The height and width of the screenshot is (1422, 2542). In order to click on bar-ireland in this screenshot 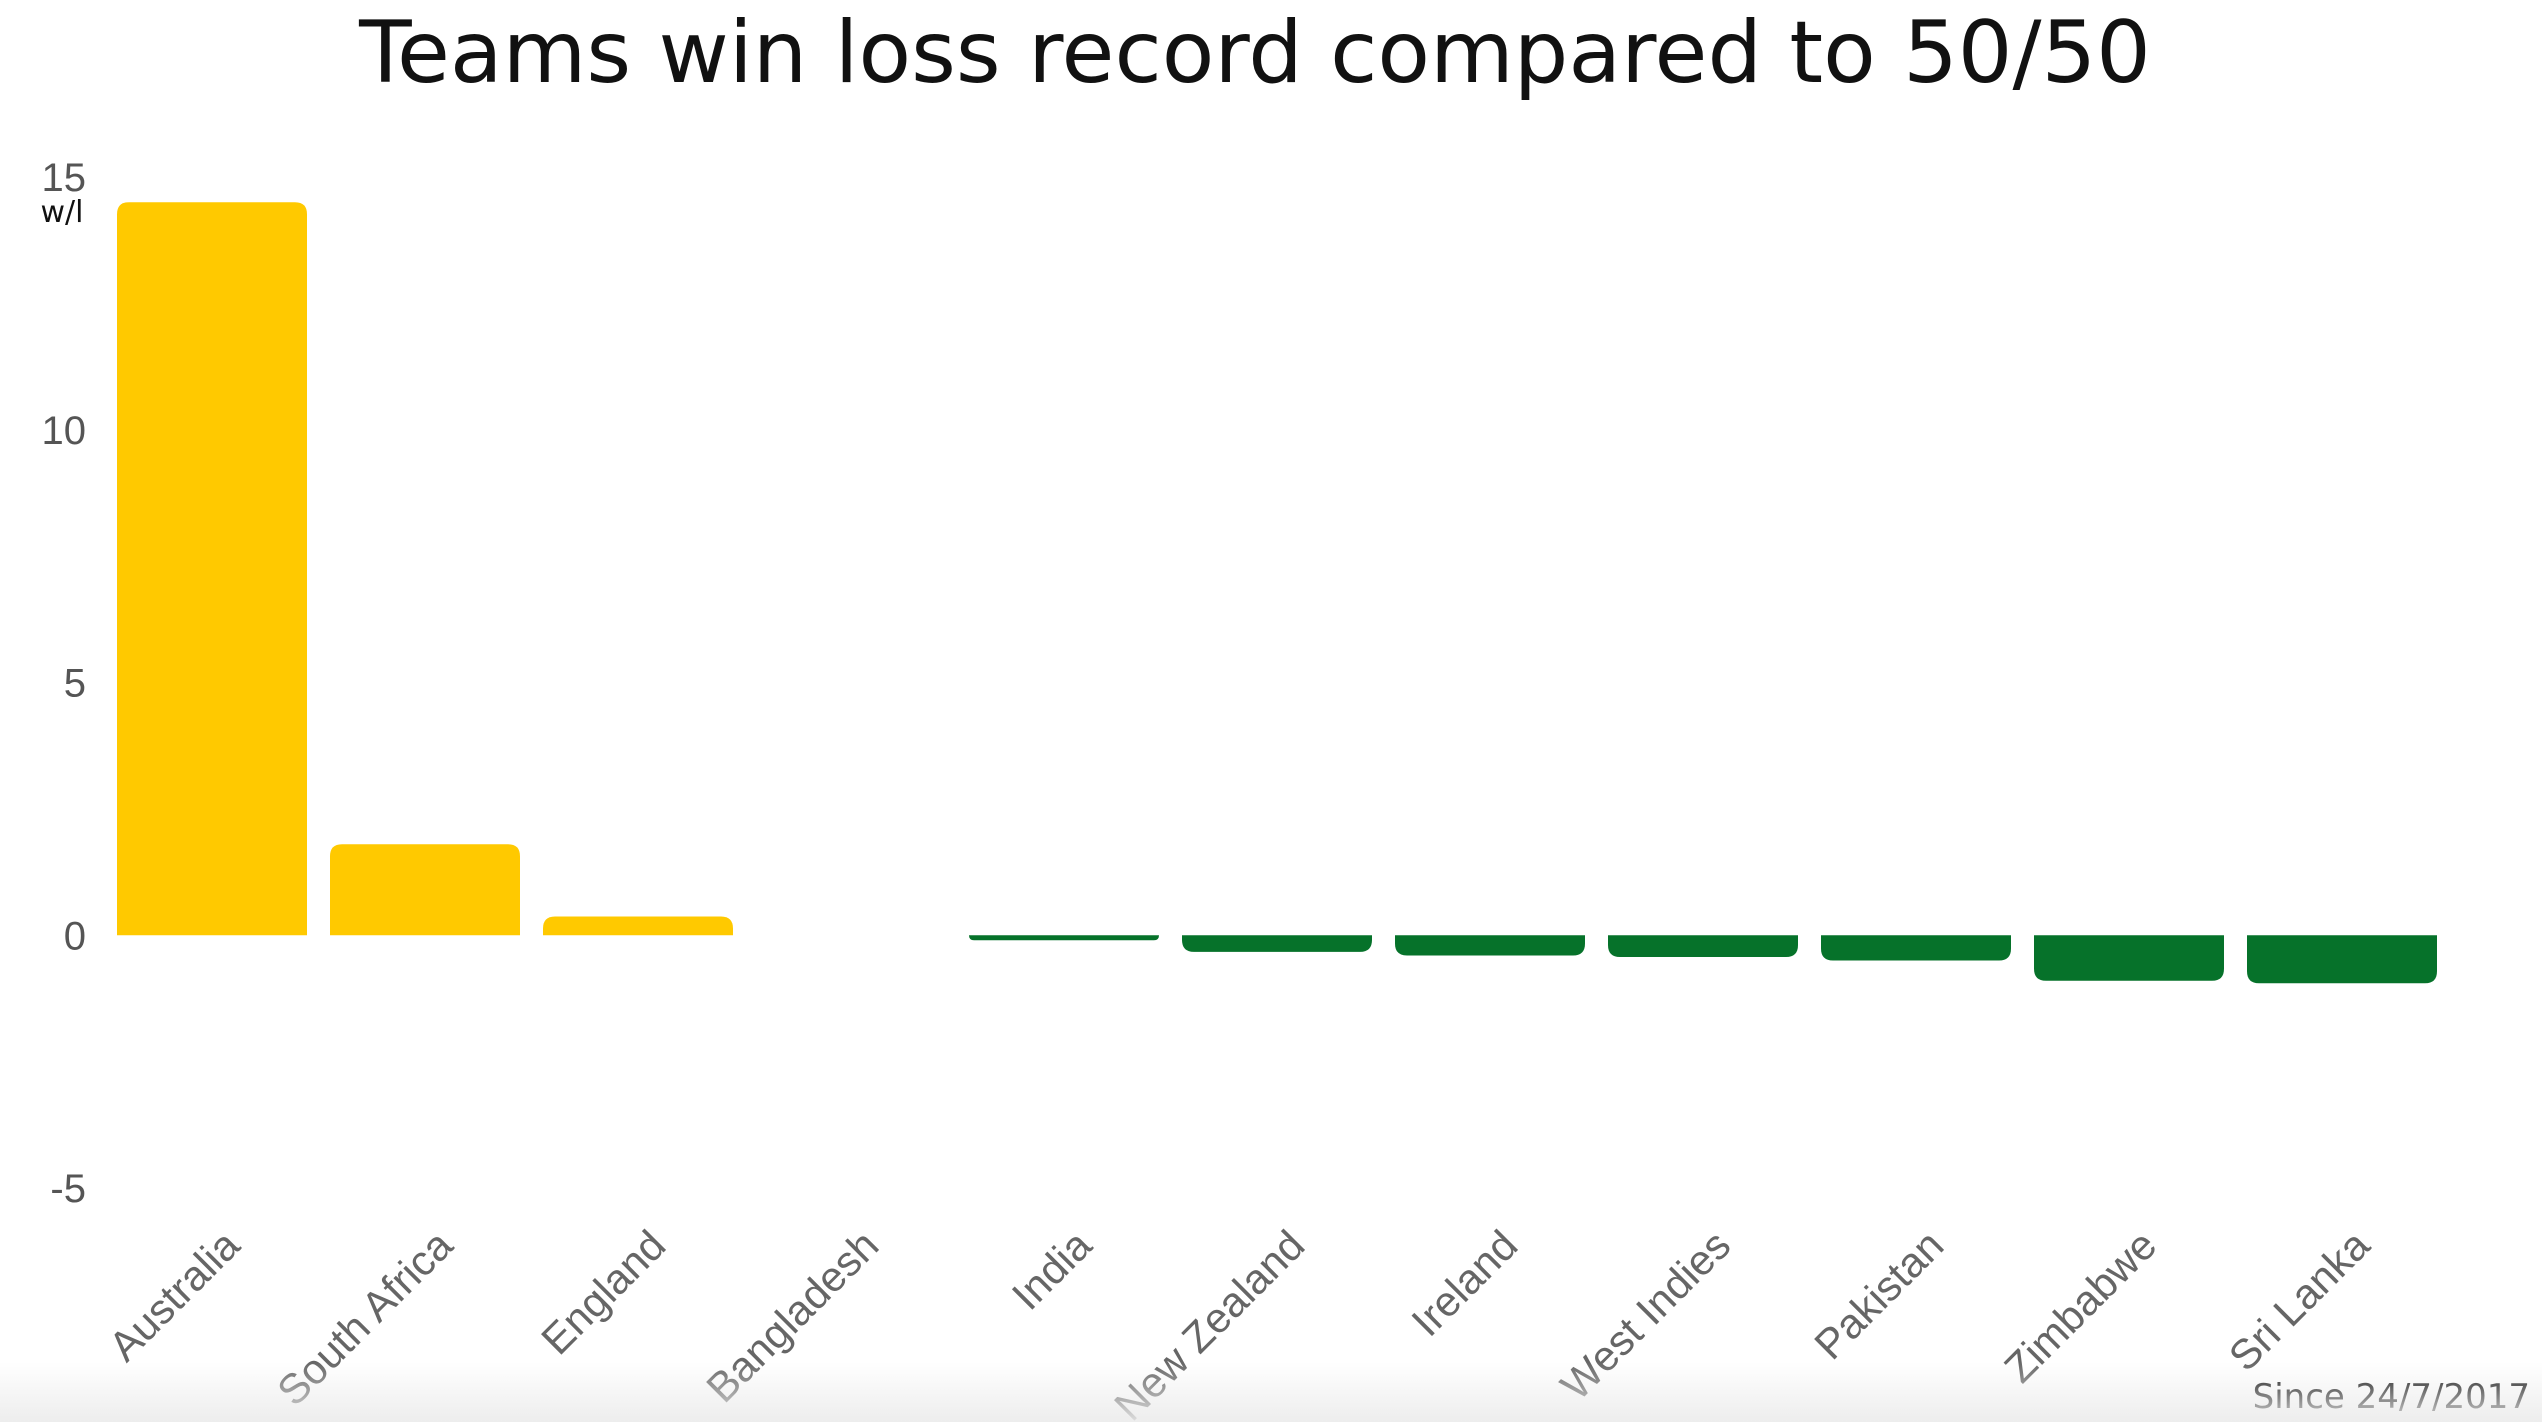, I will do `click(1490, 945)`.